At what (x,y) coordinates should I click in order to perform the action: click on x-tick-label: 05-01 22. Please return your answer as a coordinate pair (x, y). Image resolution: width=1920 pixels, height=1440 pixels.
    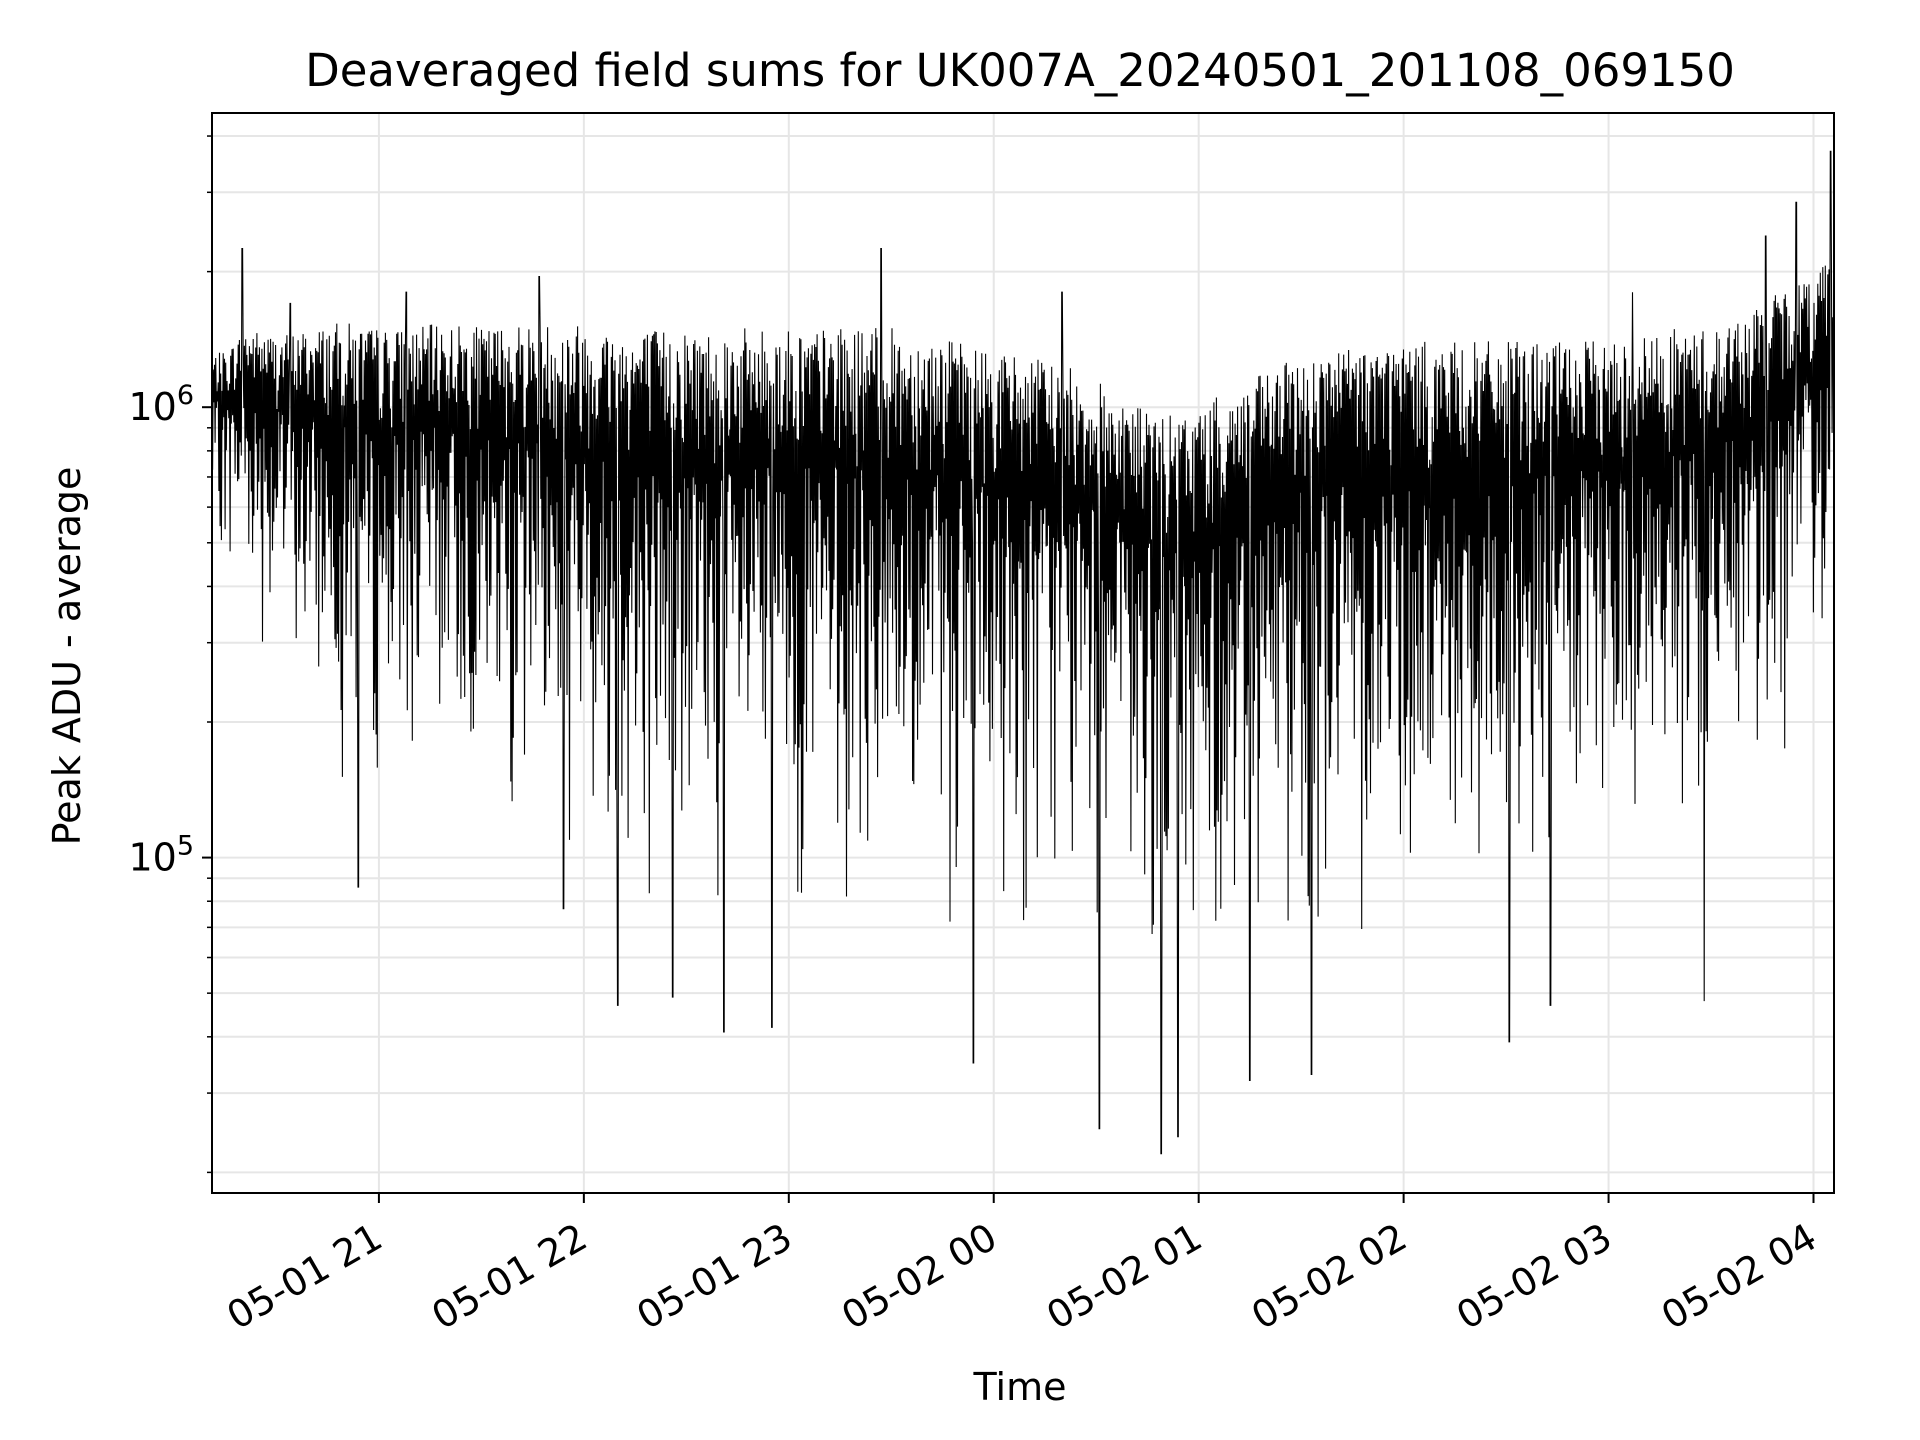
    Looking at the image, I should click on (509, 1277).